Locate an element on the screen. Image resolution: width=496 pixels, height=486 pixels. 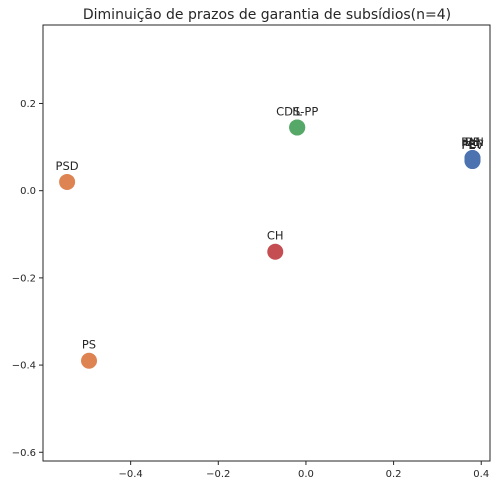
point-label-pev: PEV is located at coordinates (472, 145).